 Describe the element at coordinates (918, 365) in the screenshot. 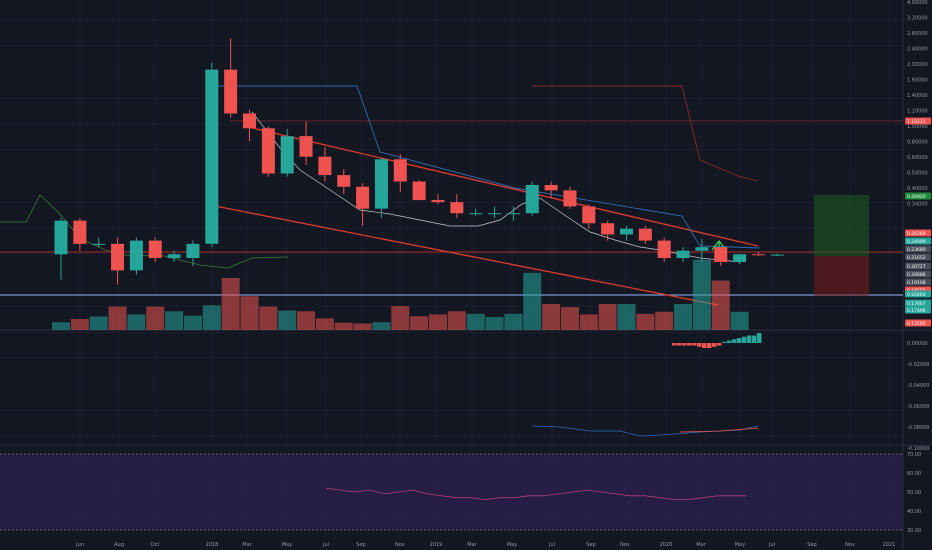

I see `osc-tick-label: -0.02000` at that location.